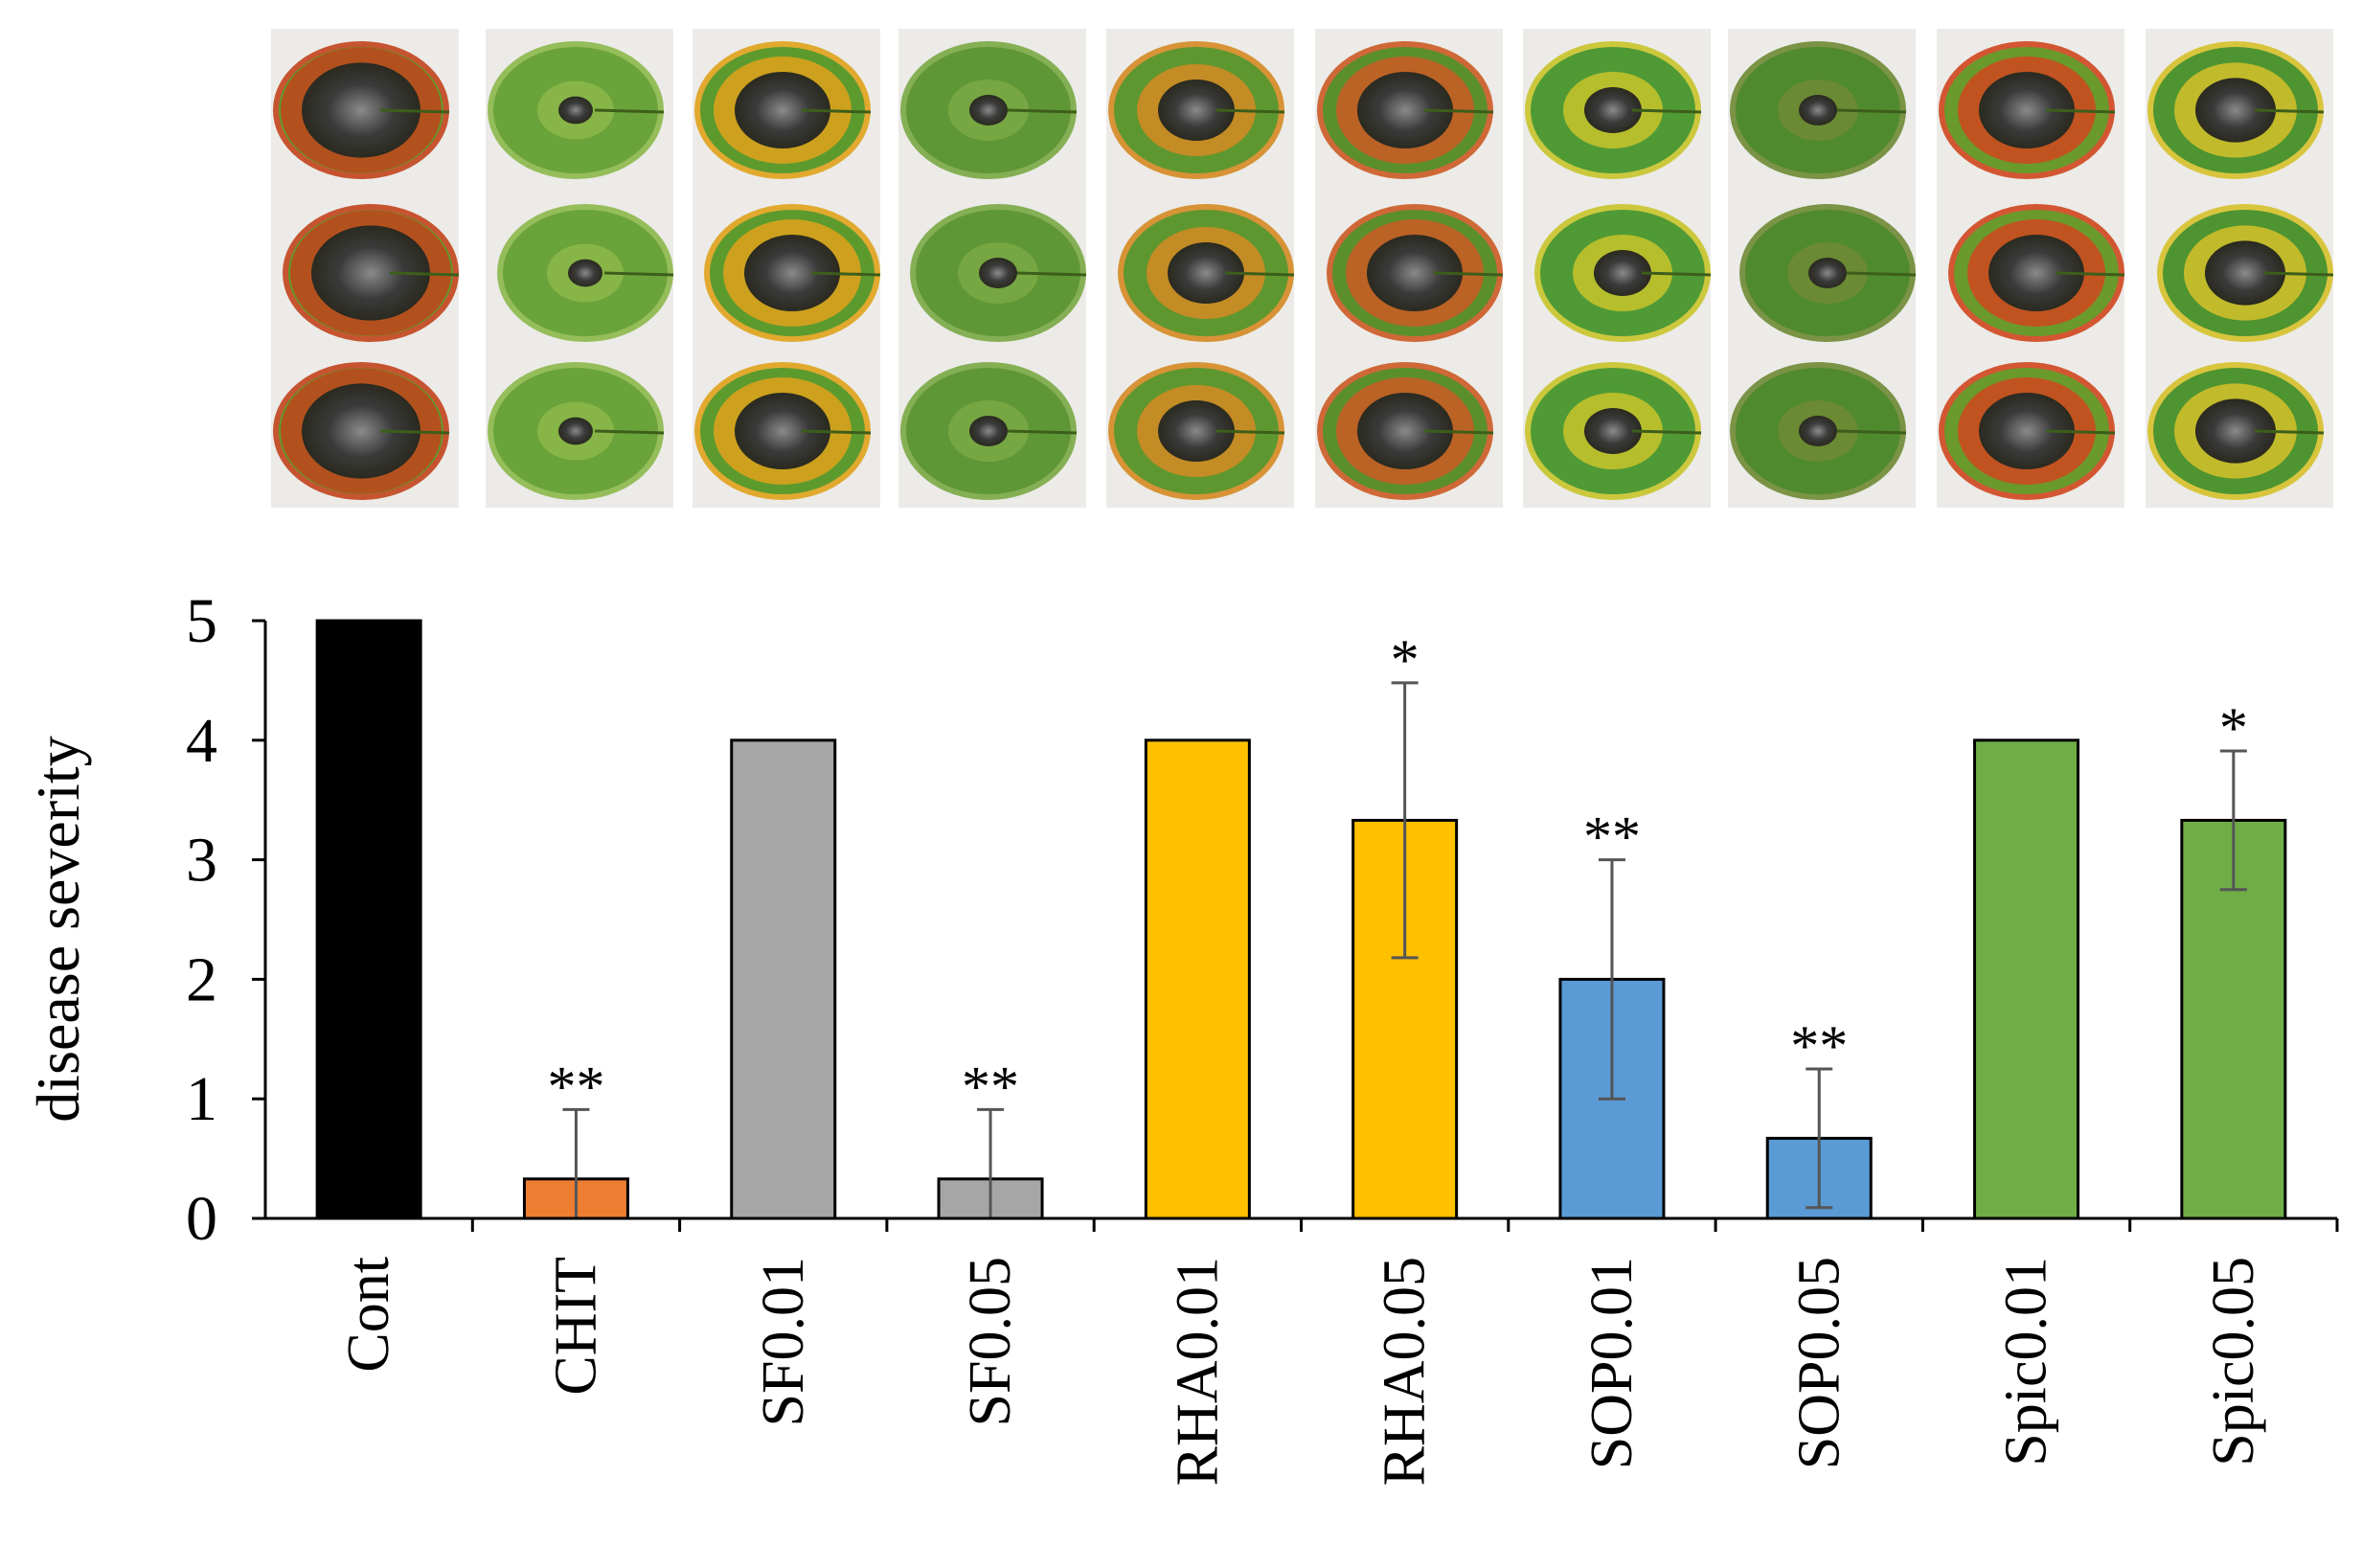  What do you see at coordinates (368, 919) in the screenshot?
I see `bar-Cont` at bounding box center [368, 919].